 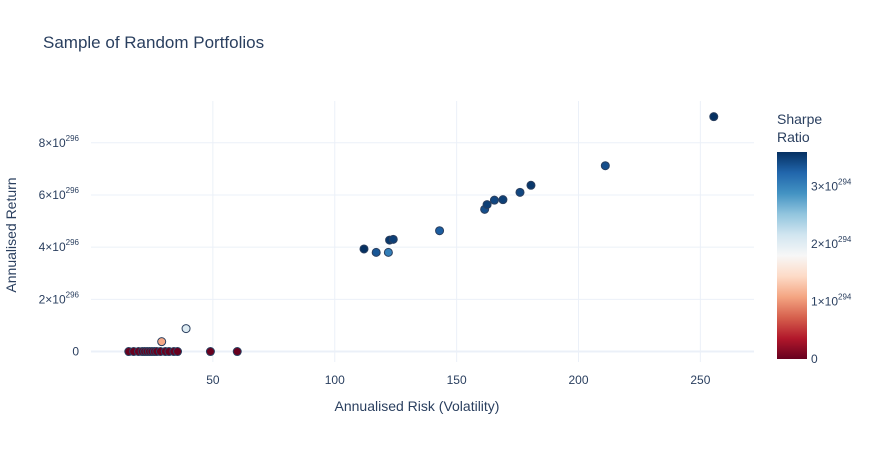 I want to click on y-tick-label: 4×10296, so click(x=59, y=246).